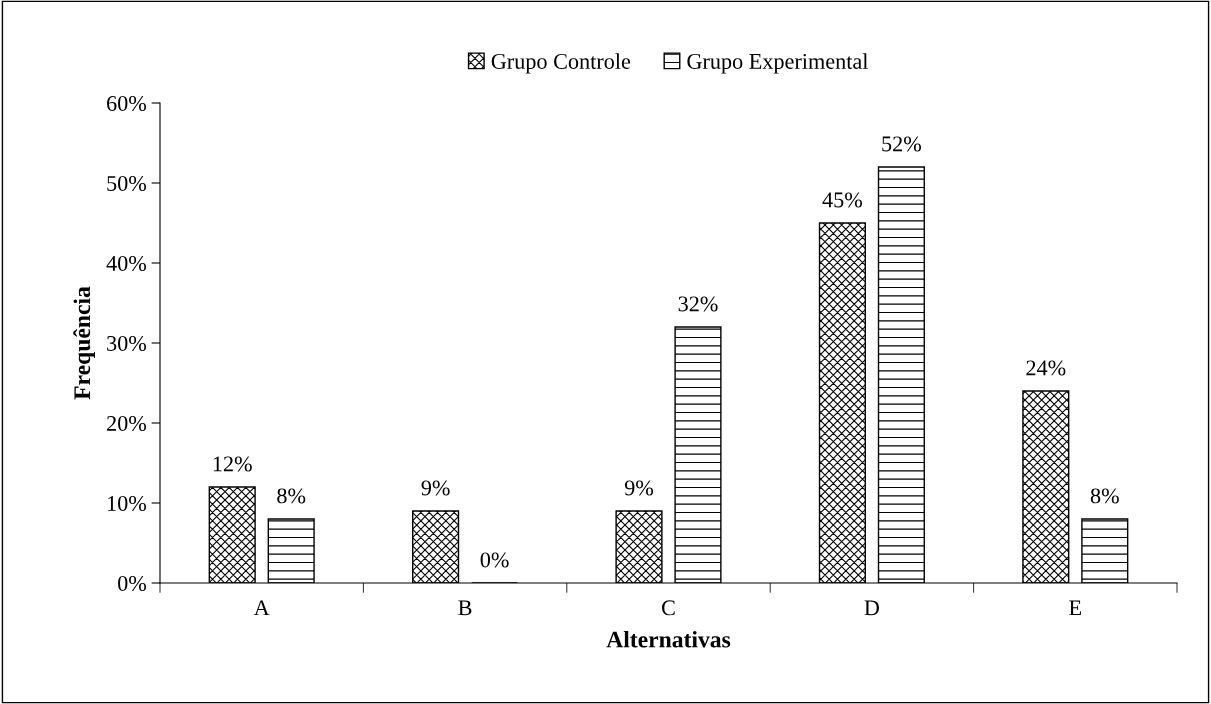 Image resolution: width=1211 pixels, height=704 pixels. Describe the element at coordinates (778, 63) in the screenshot. I see `legend-label: Grupo Experimental` at that location.